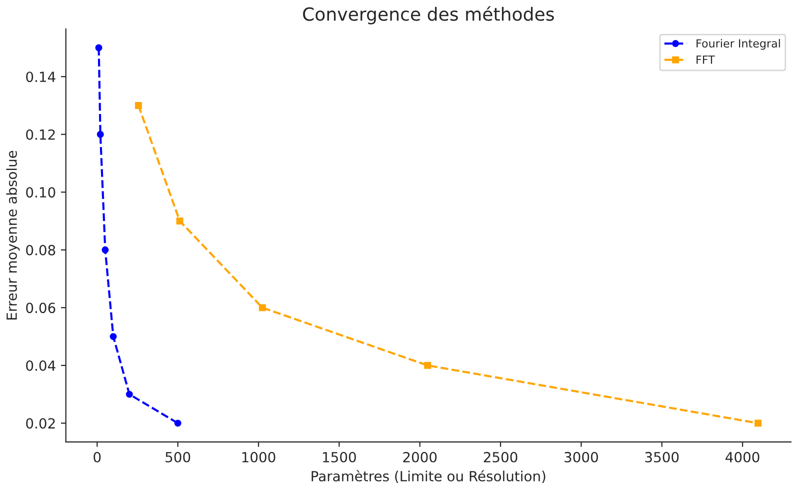 The width and height of the screenshot is (803, 483). What do you see at coordinates (41, 192) in the screenshot?
I see `y-tick-label: 0.10` at bounding box center [41, 192].